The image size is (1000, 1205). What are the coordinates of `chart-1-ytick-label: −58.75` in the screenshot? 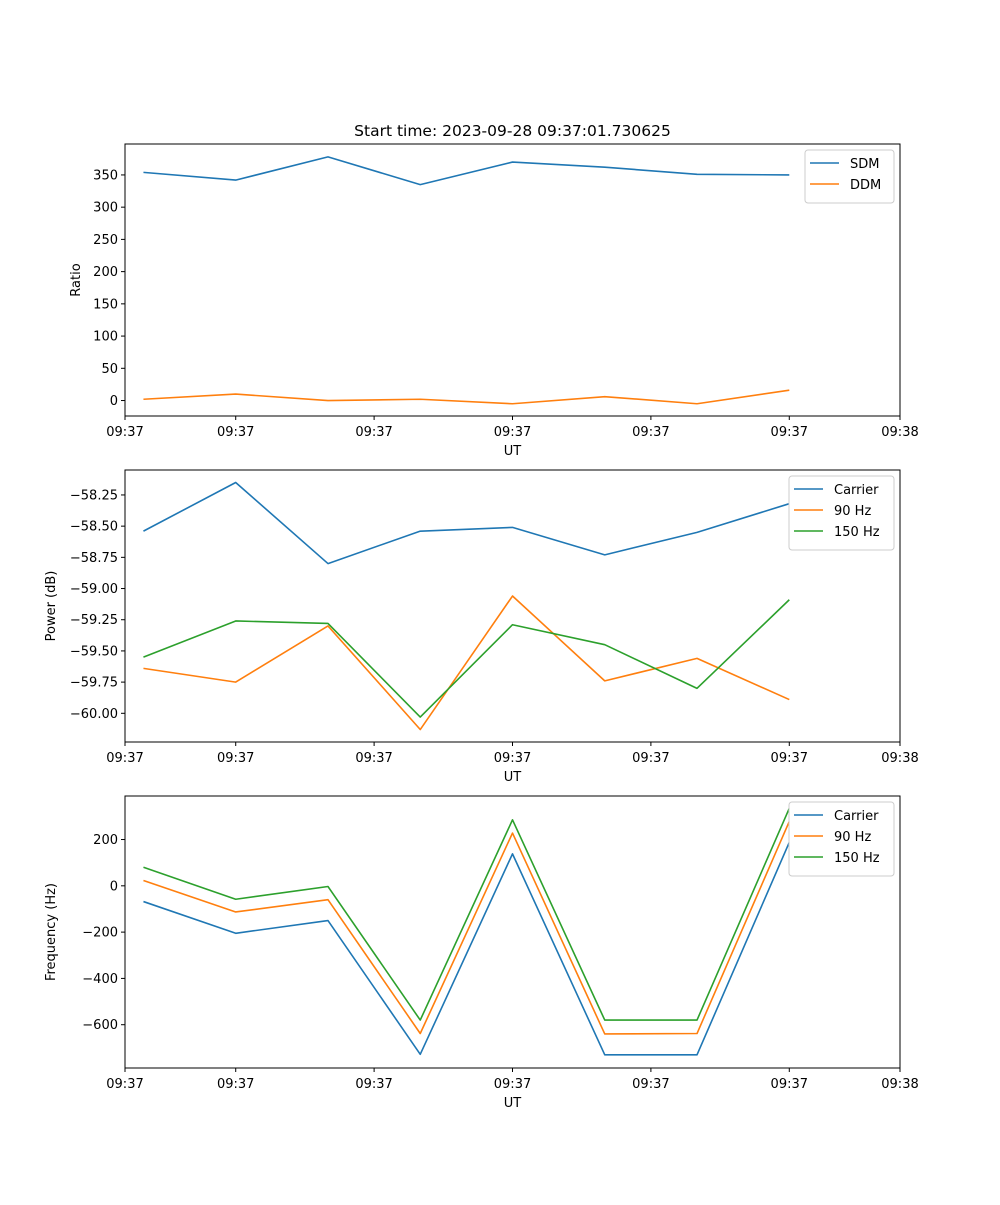 It's located at (94, 558).